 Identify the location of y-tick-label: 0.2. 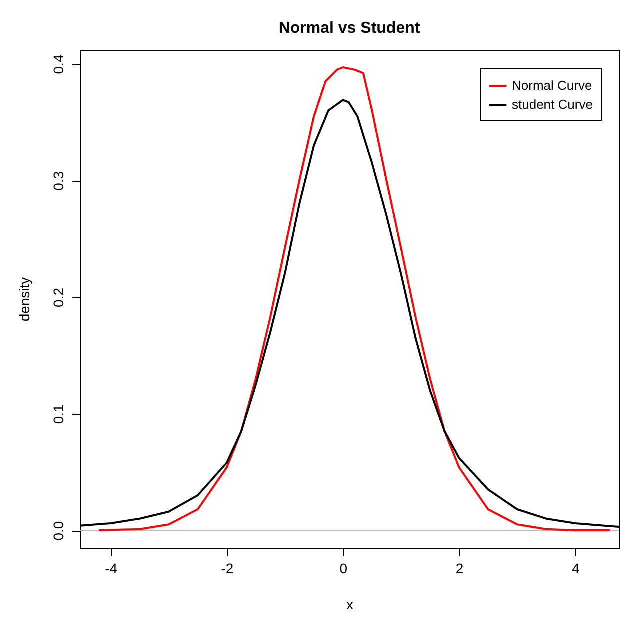
(58, 298).